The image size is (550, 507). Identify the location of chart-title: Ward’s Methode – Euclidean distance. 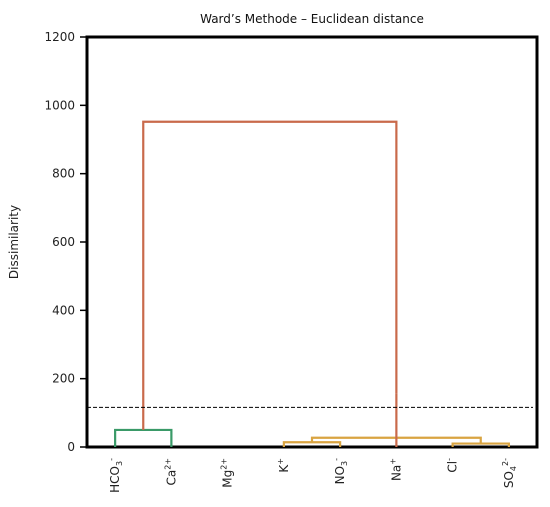
(312, 19).